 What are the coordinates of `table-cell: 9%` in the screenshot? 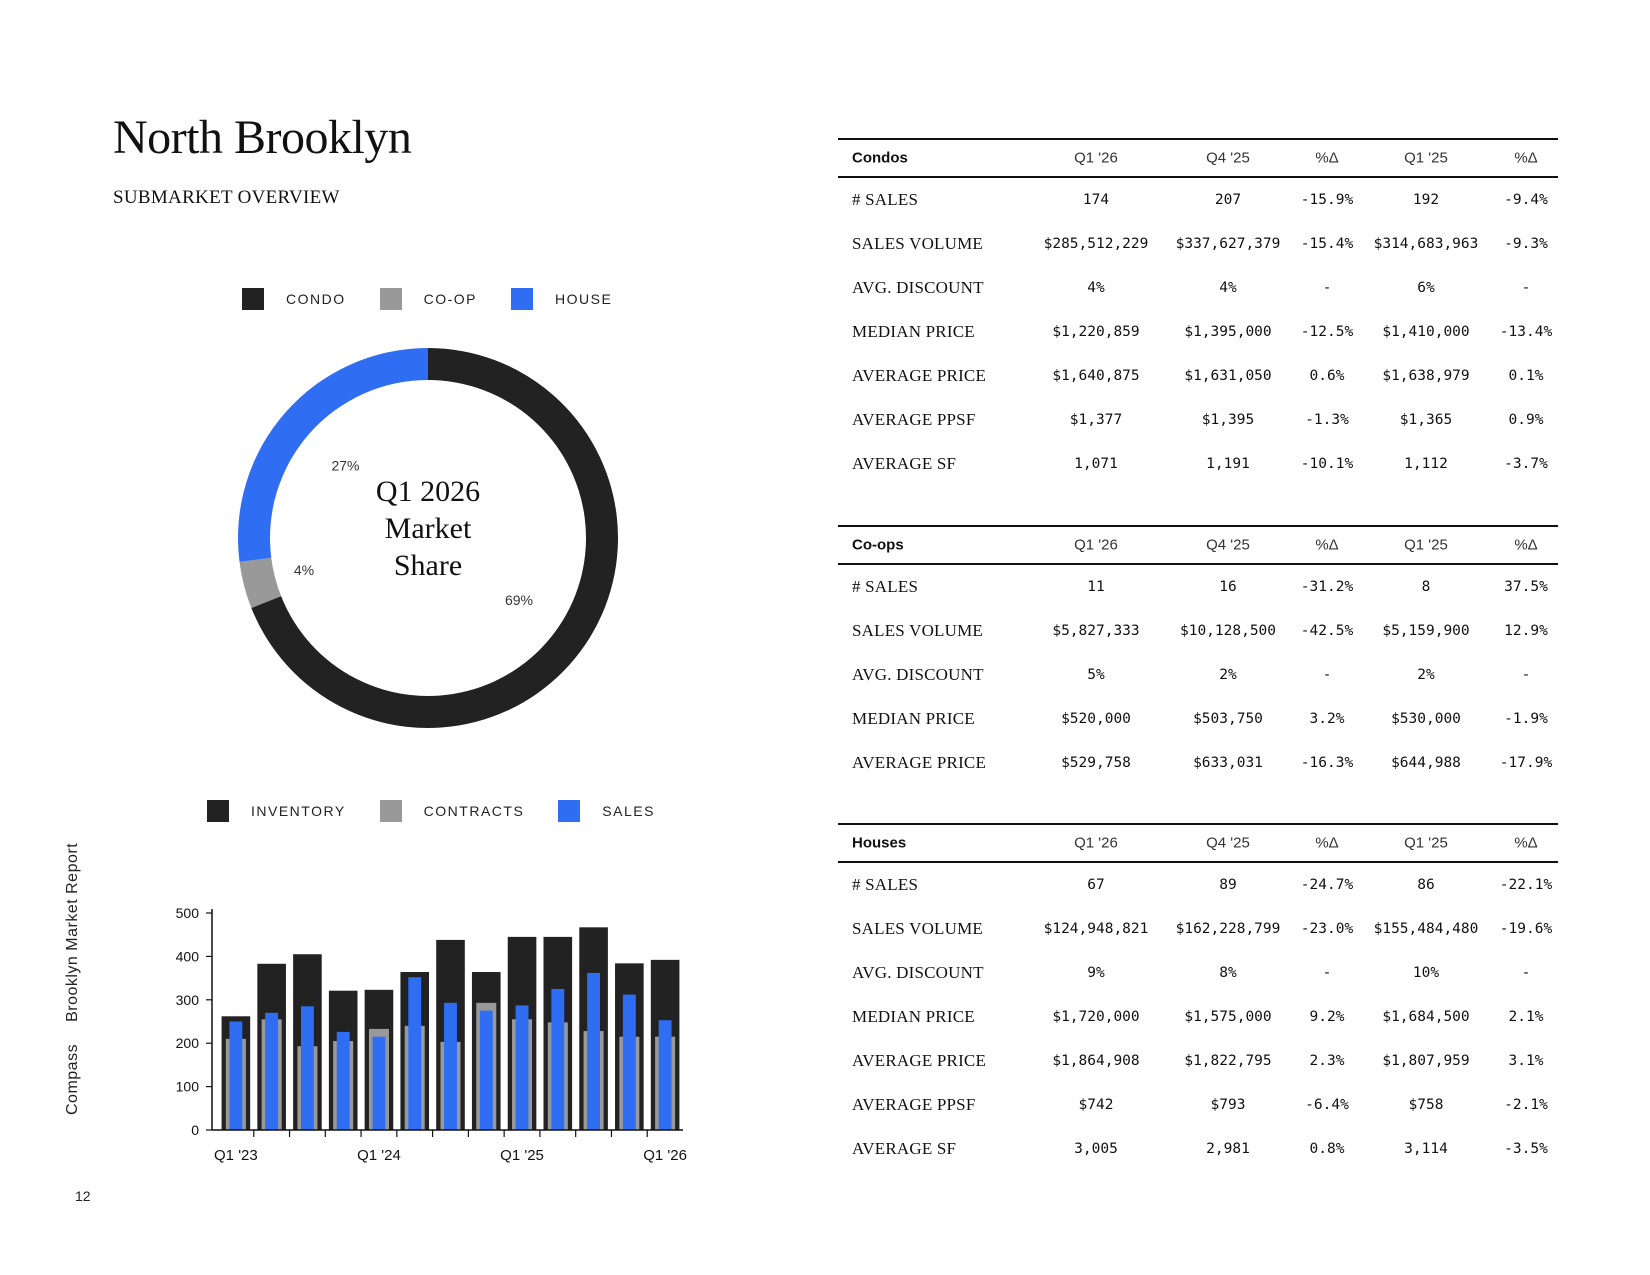 It's located at (1096, 973).